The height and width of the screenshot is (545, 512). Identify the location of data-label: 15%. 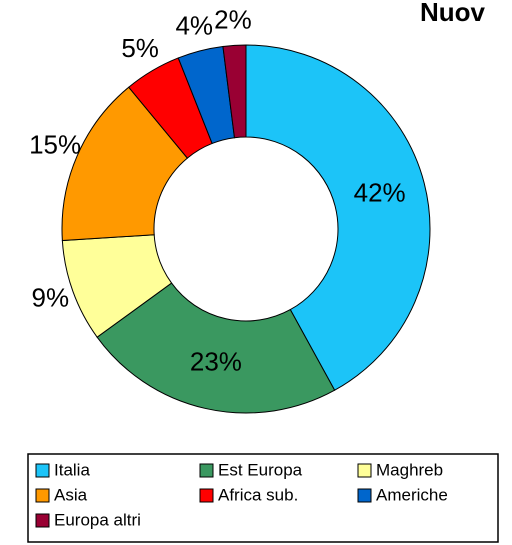
(55, 144).